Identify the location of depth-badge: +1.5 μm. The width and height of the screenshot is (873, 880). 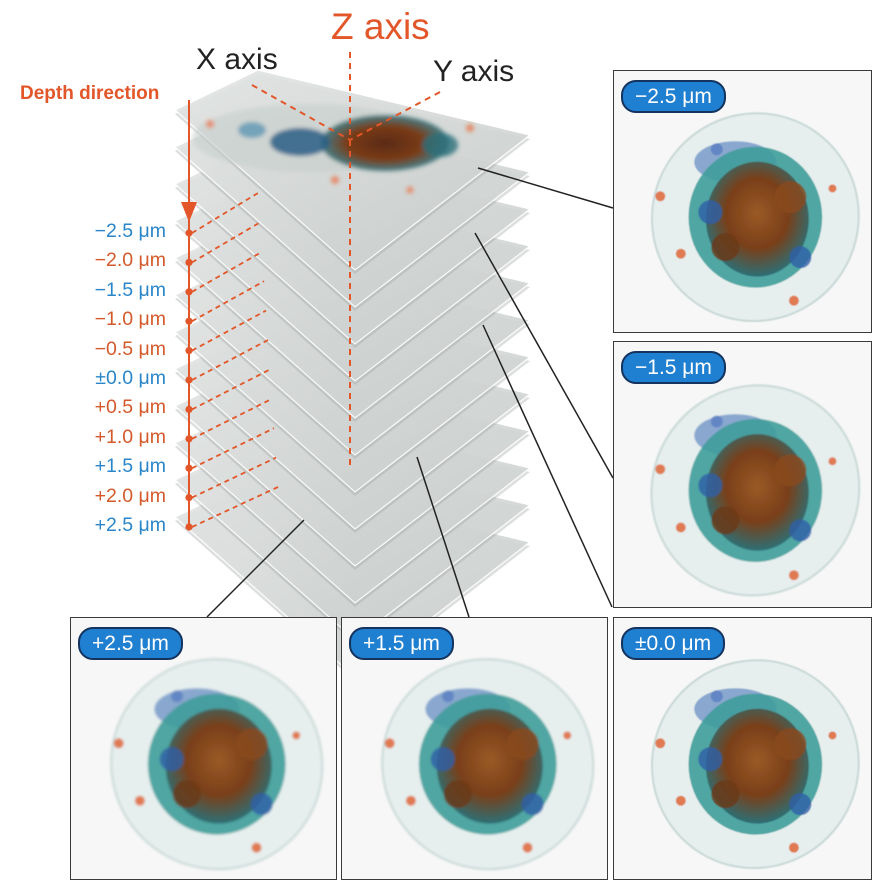
(401, 644).